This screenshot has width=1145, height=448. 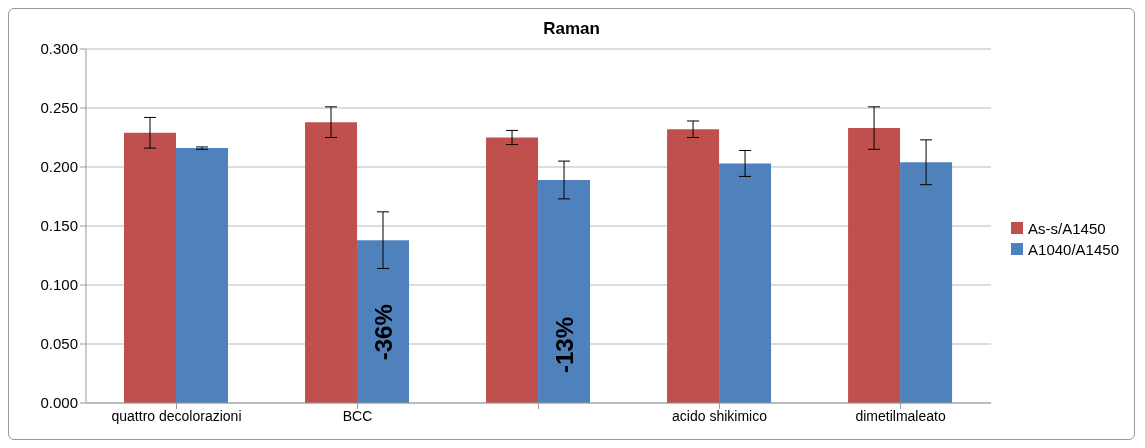 What do you see at coordinates (900, 415) in the screenshot?
I see `x-tick-label: dimetilmaleato` at bounding box center [900, 415].